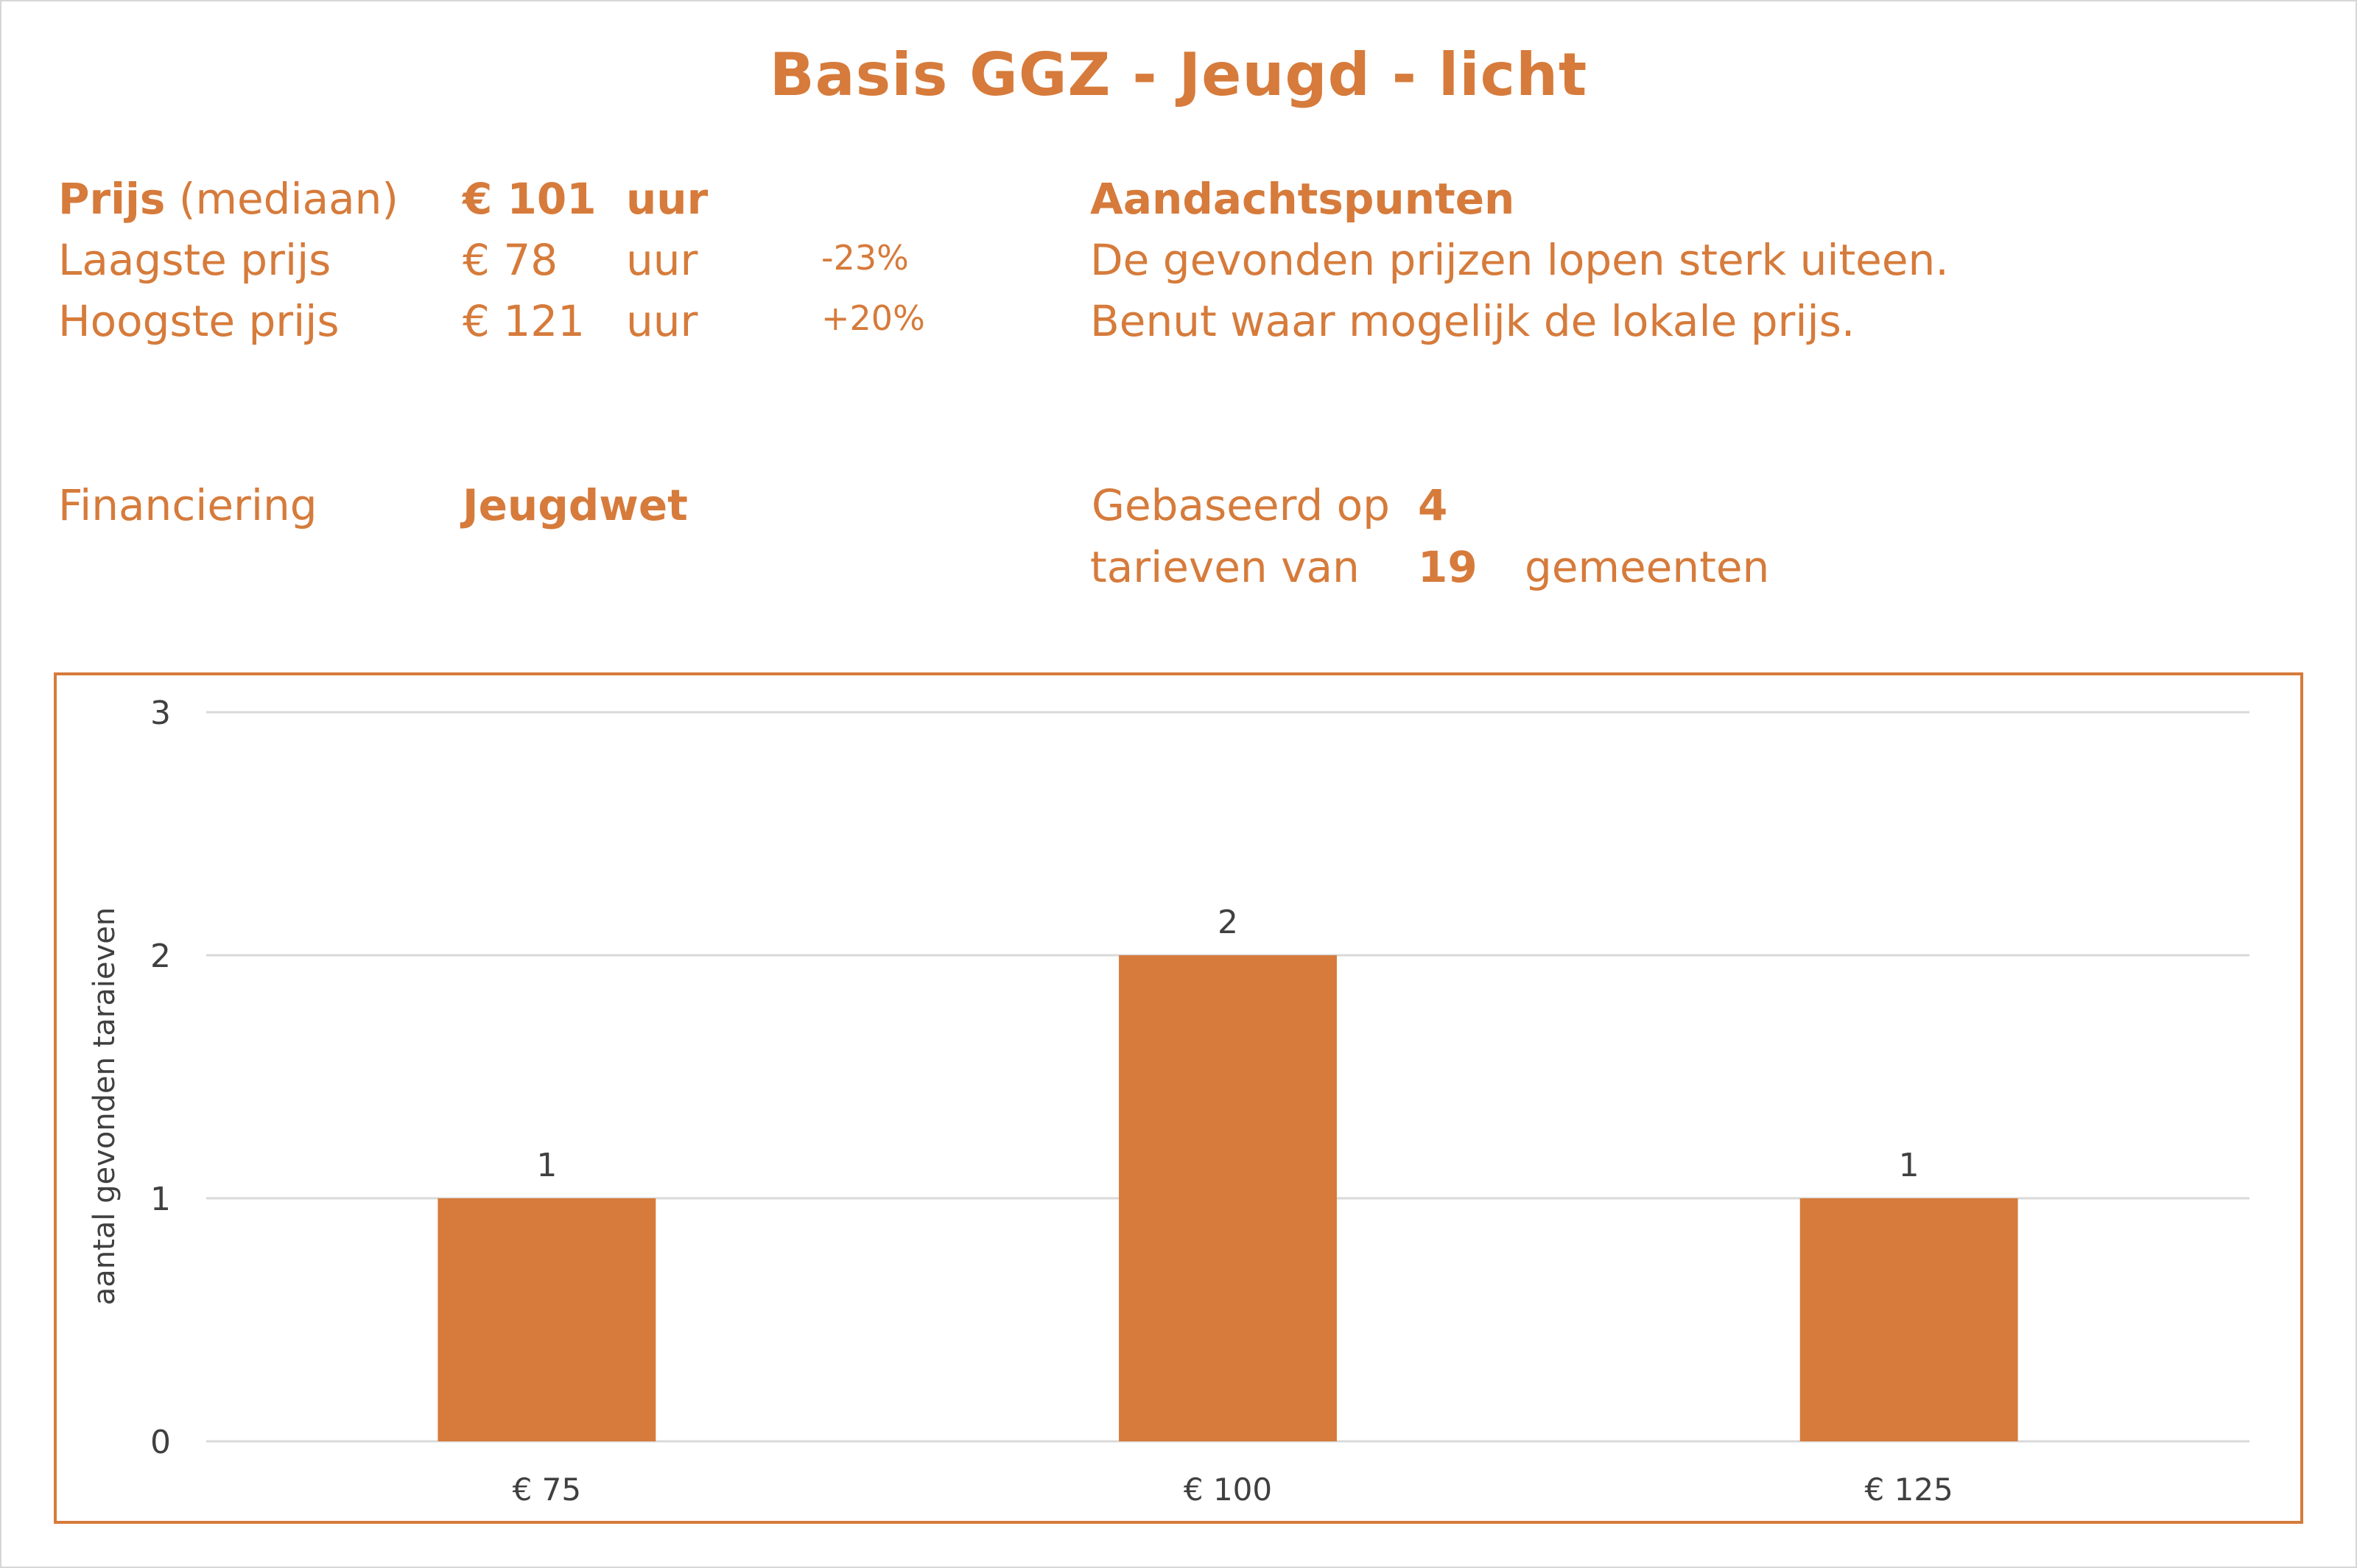  What do you see at coordinates (199, 321) in the screenshot?
I see `highest-price-label: Hoogste prijs` at bounding box center [199, 321].